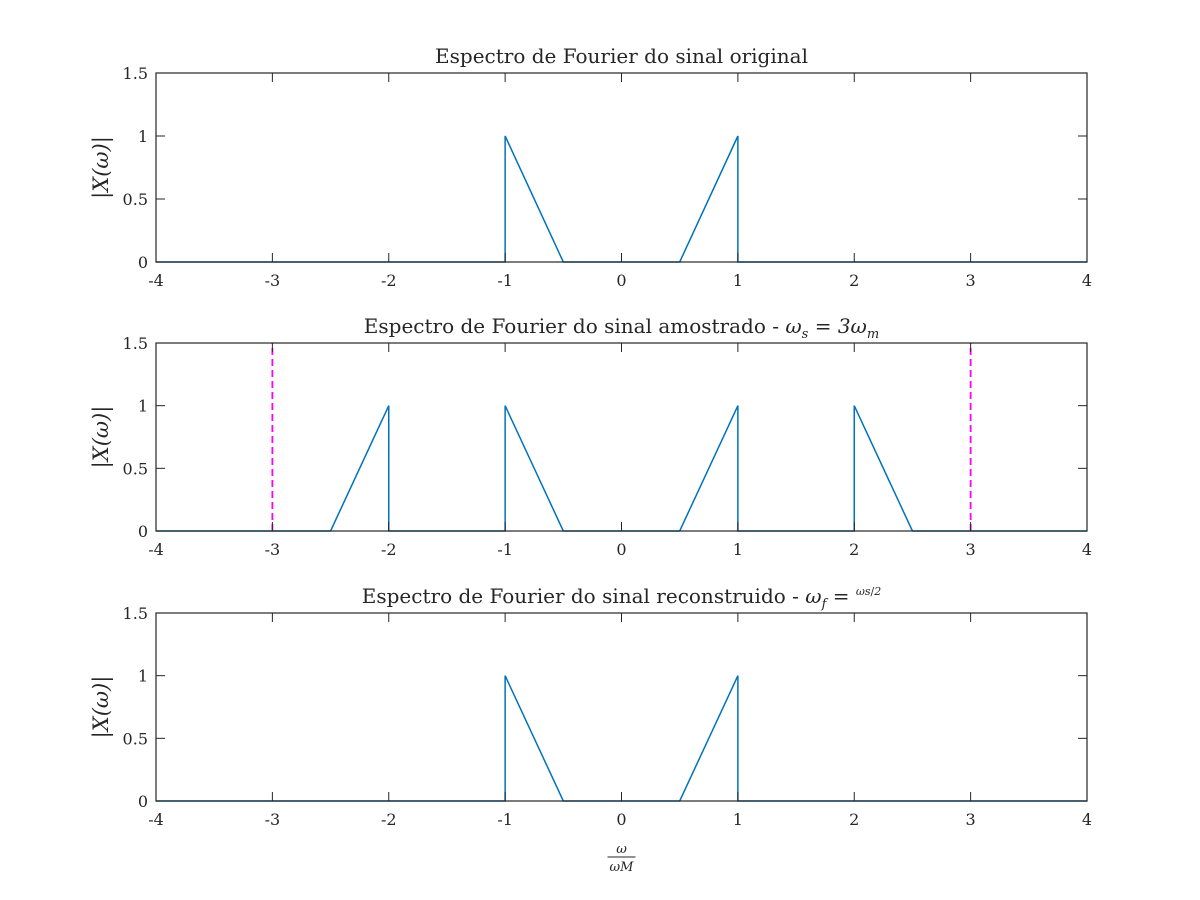 The height and width of the screenshot is (900, 1200). Describe the element at coordinates (622, 867) in the screenshot. I see `x-axis-label-denominator: ωM` at that location.